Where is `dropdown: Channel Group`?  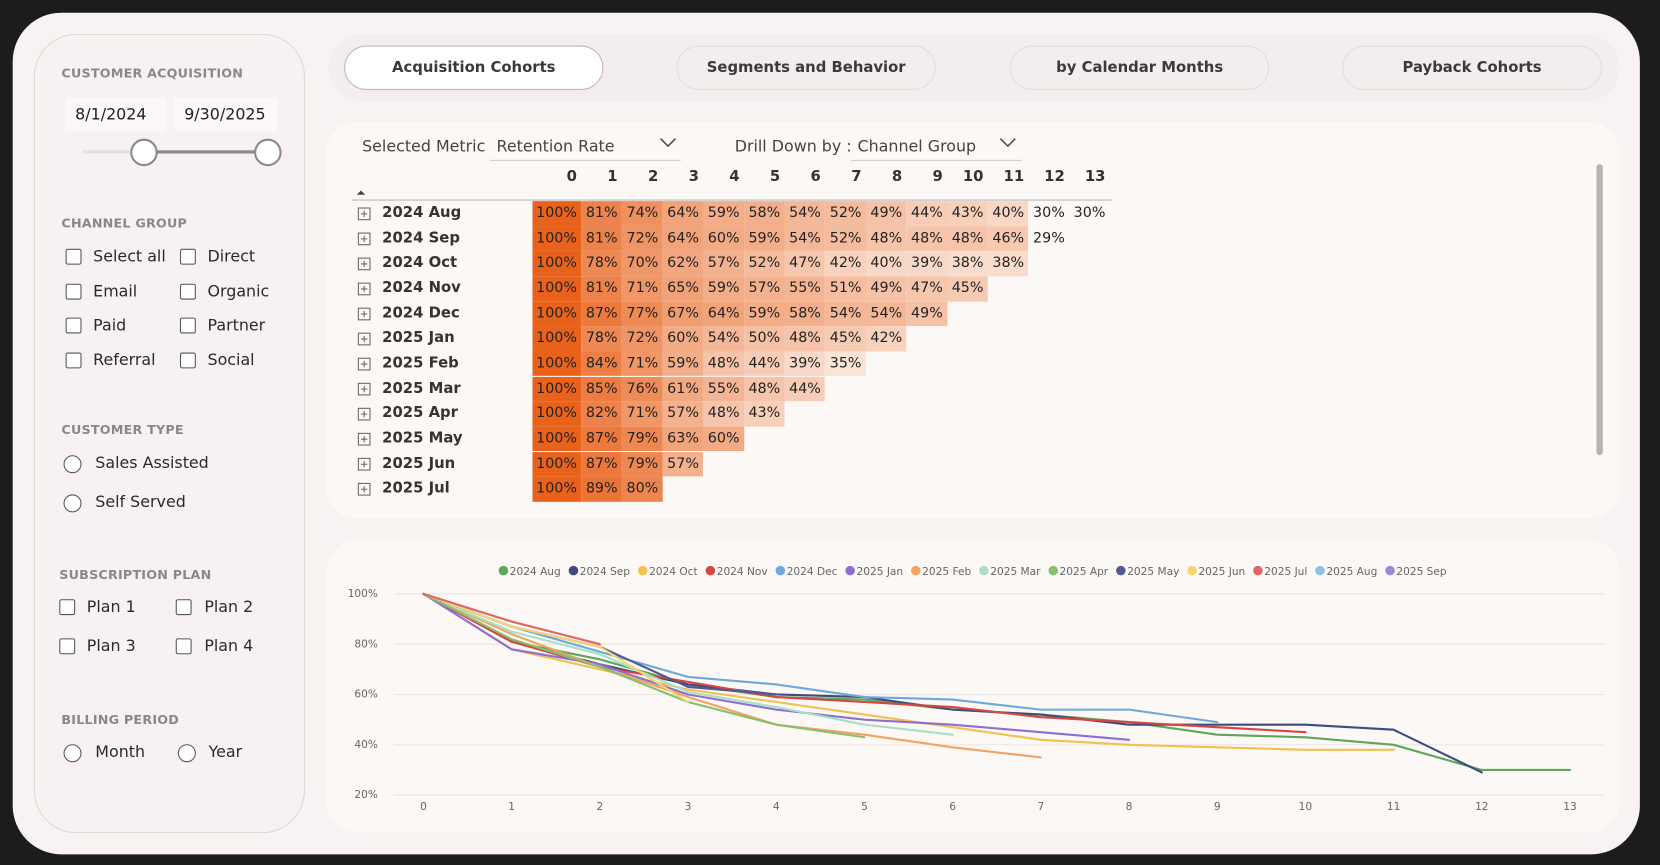
dropdown: Channel Group is located at coordinates (936, 145).